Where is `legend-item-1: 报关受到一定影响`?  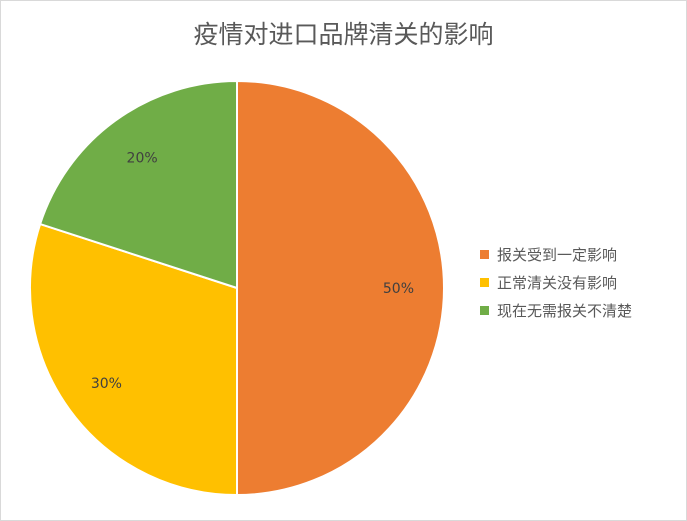 legend-item-1: 报关受到一定影响 is located at coordinates (556, 254).